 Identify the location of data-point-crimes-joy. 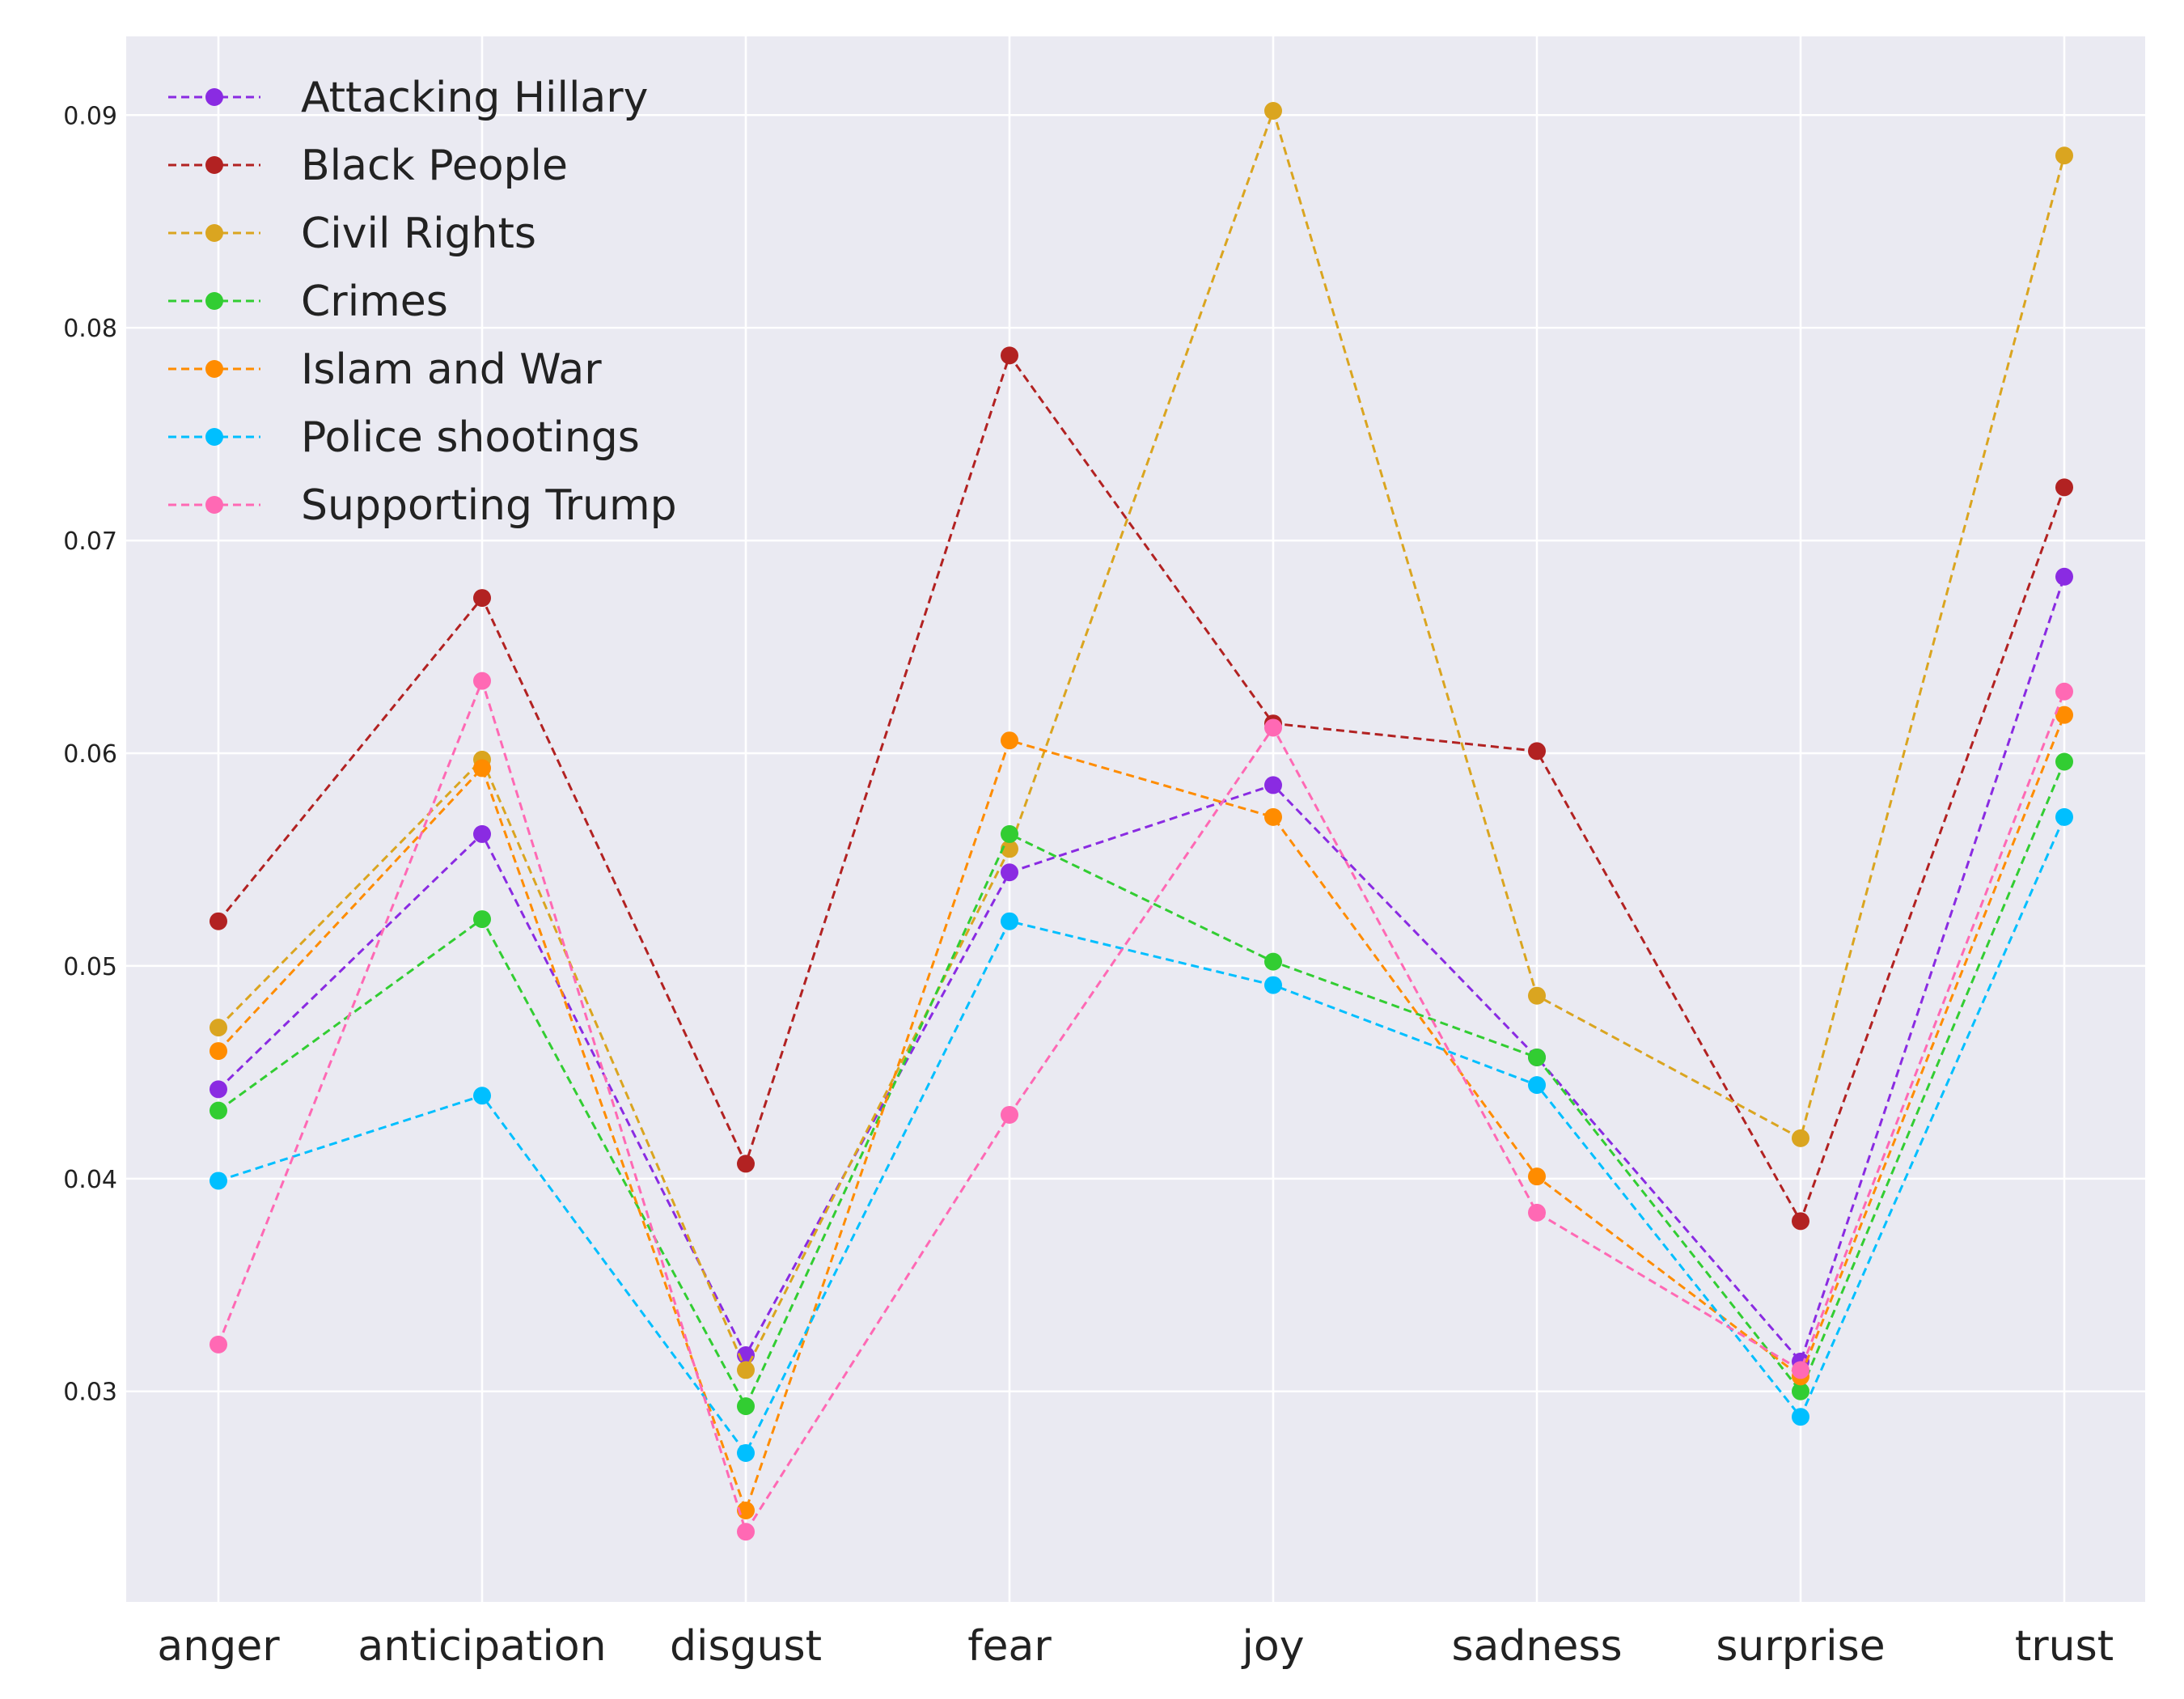
(1273, 961).